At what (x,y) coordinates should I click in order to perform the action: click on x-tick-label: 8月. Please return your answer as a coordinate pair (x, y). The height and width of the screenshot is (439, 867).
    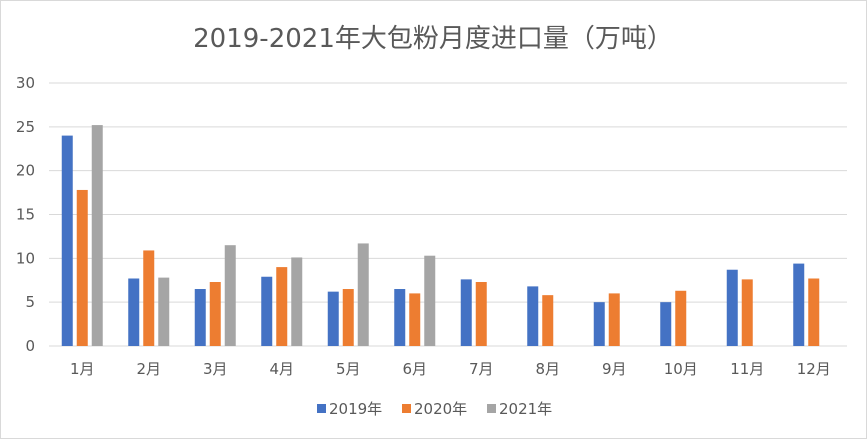
    Looking at the image, I should click on (547, 369).